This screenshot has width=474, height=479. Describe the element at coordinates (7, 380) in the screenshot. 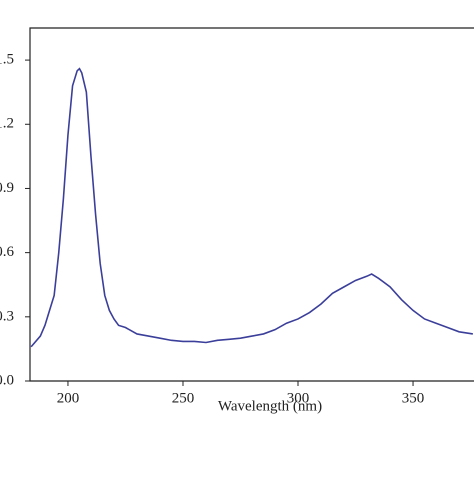

I see `y-tick-label: 0.0` at that location.